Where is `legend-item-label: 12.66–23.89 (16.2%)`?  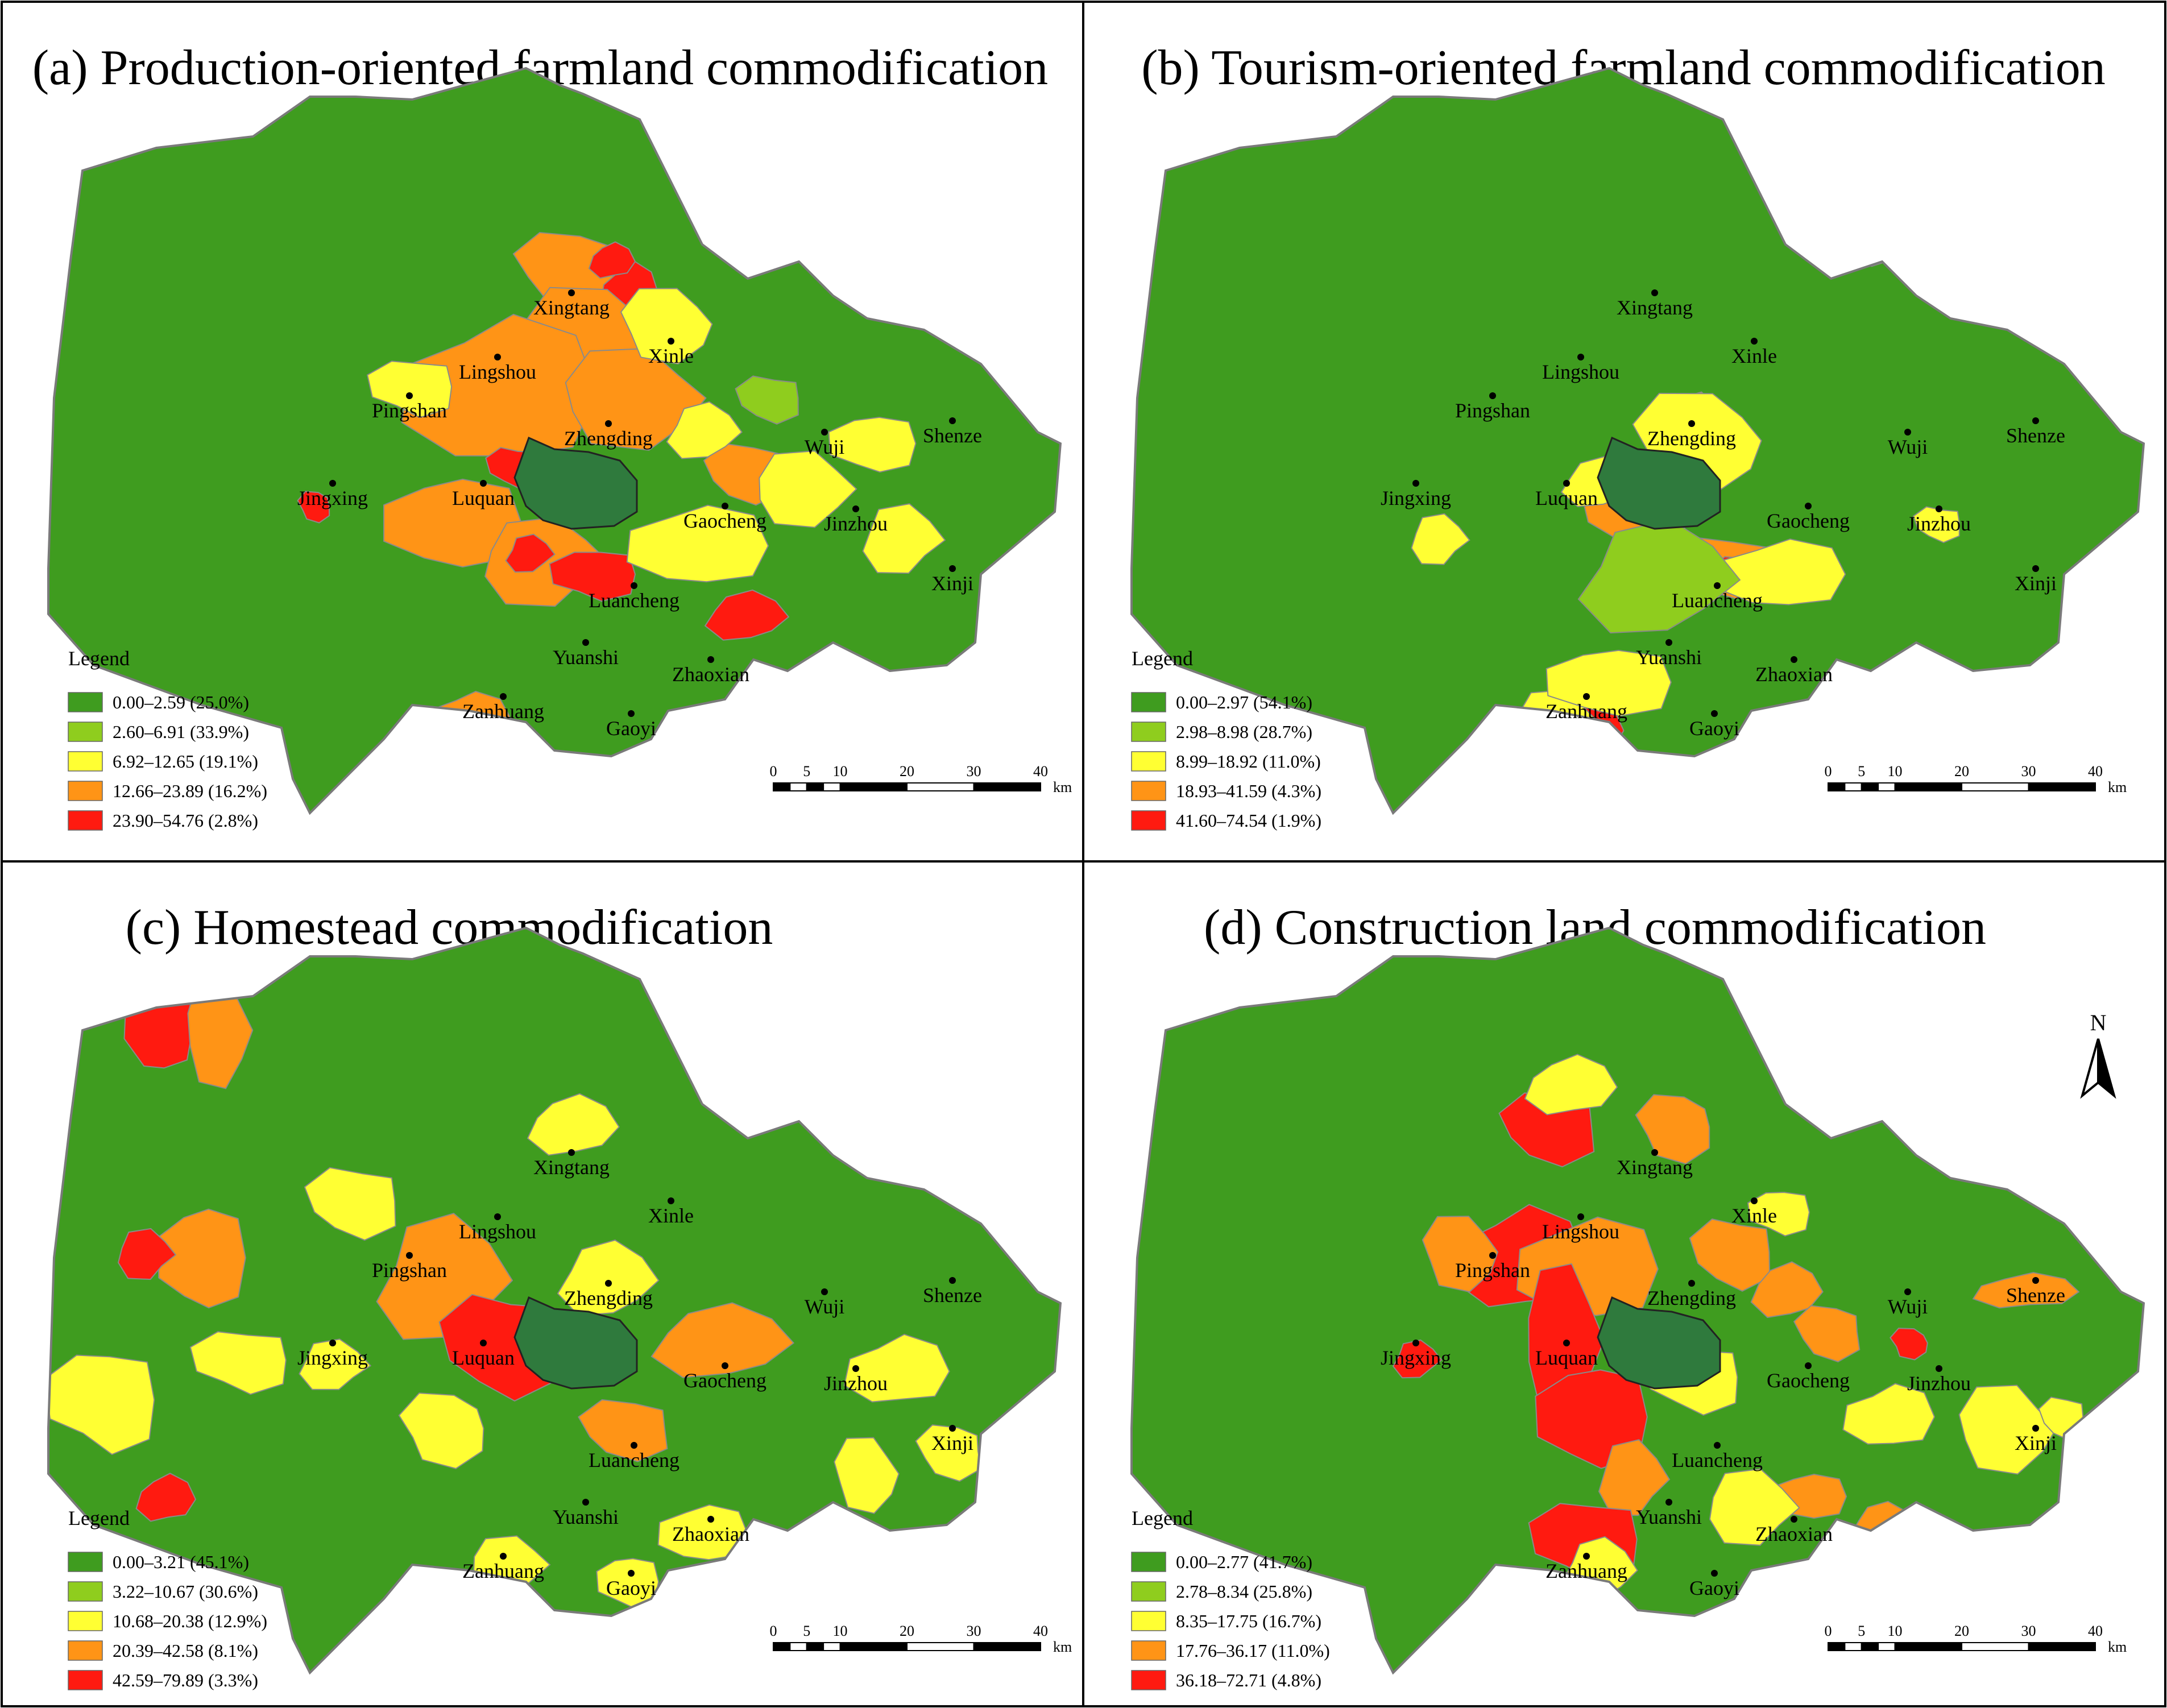
legend-item-label: 12.66–23.89 (16.2%) is located at coordinates (190, 791).